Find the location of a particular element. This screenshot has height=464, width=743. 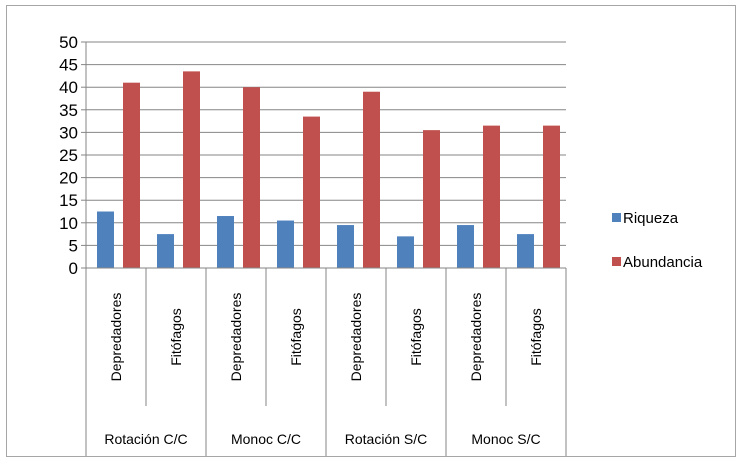

y-tick-label: 10 is located at coordinates (68, 223).